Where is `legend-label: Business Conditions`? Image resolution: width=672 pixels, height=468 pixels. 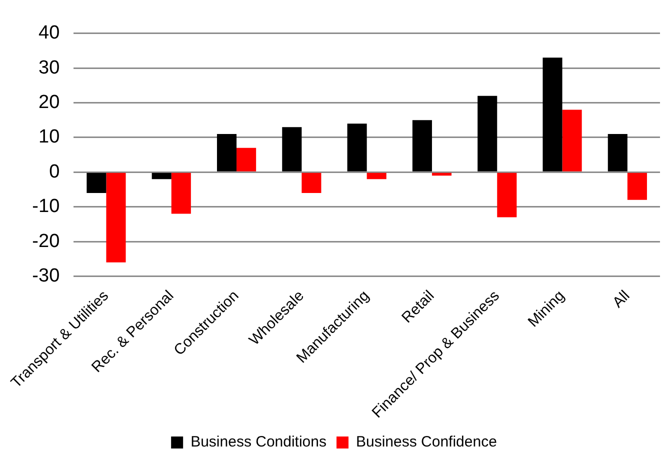
legend-label: Business Conditions is located at coordinates (258, 442).